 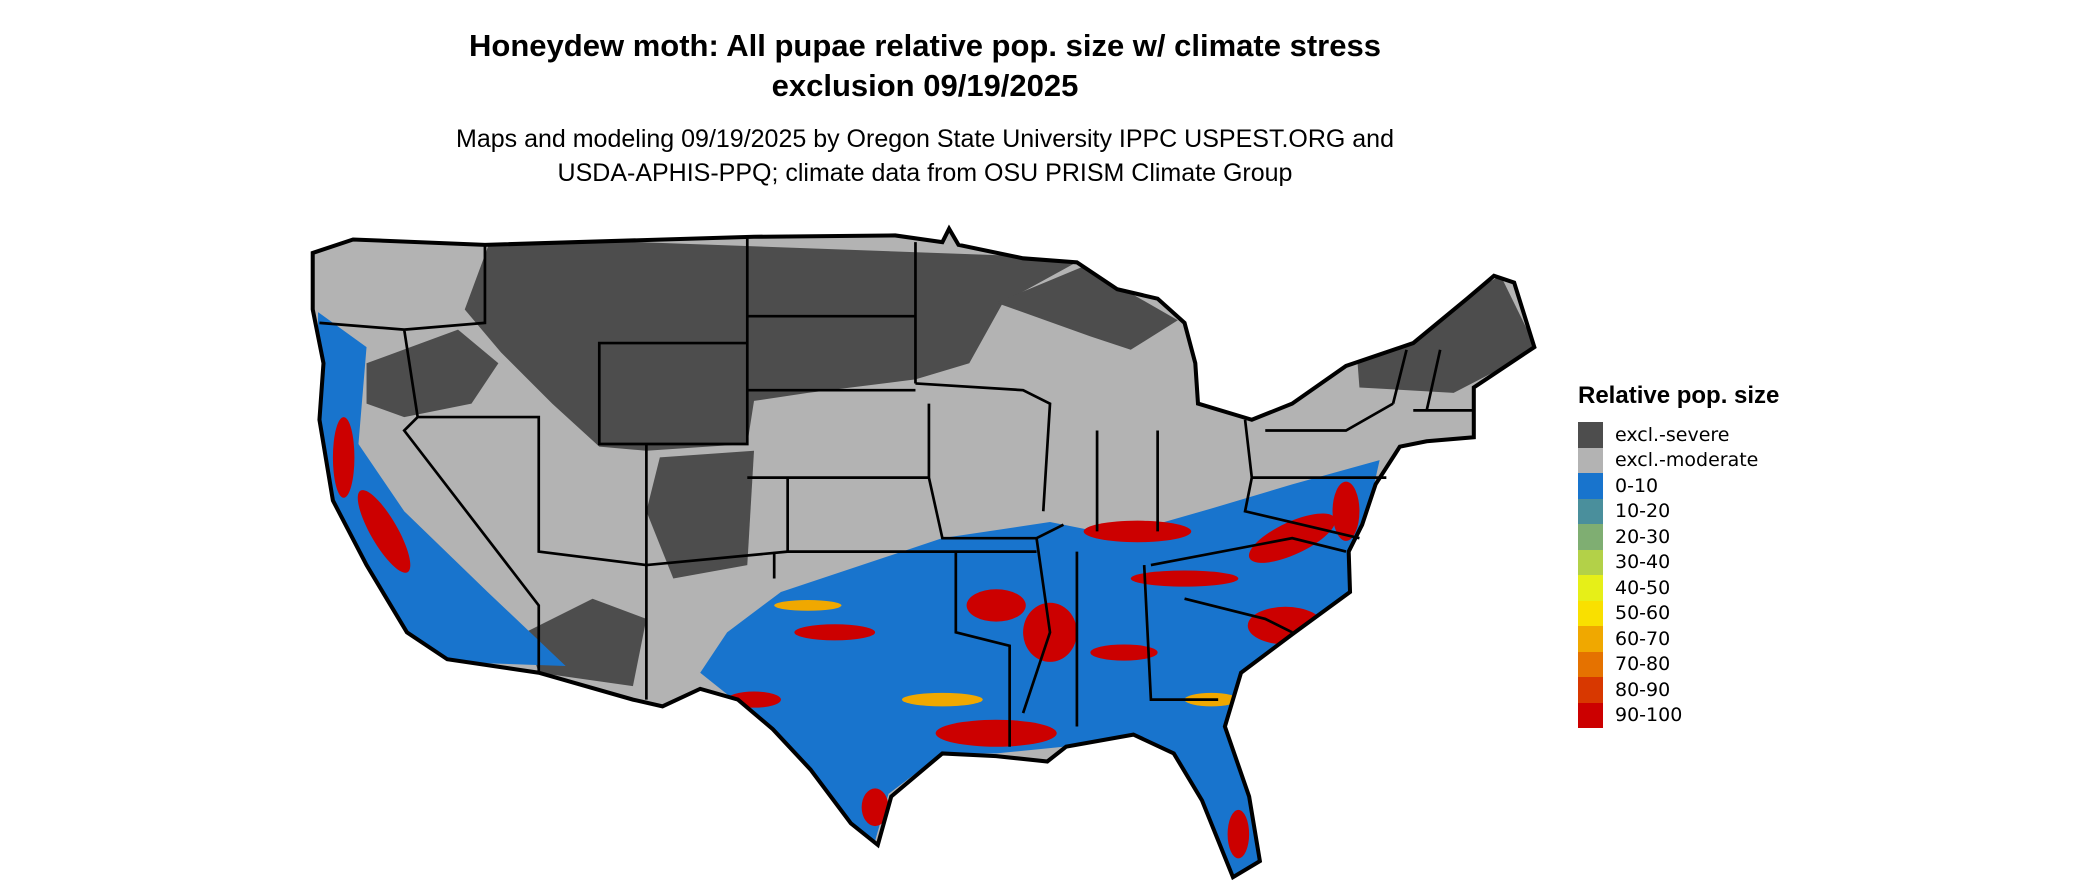 What do you see at coordinates (1637, 485) in the screenshot?
I see `legend-label: 0-10` at bounding box center [1637, 485].